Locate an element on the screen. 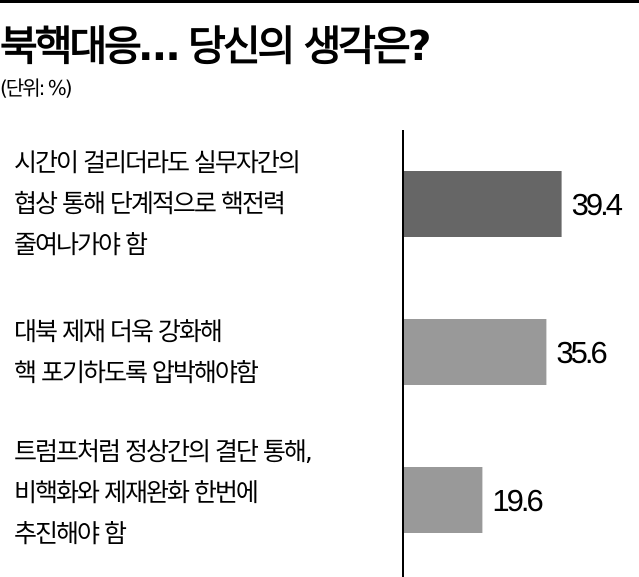  value-label-3: 19.6 is located at coordinates (517, 500).